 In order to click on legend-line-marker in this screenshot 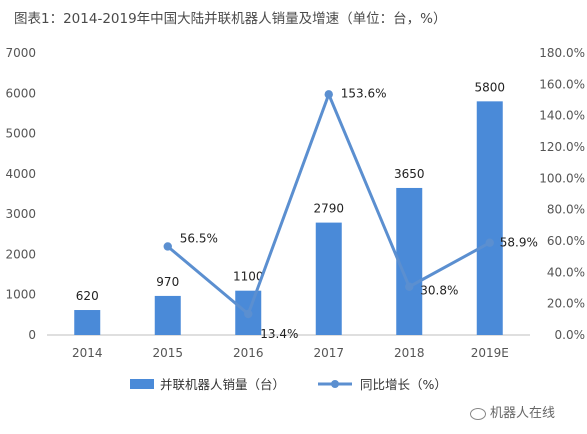, I will do `click(335, 384)`.